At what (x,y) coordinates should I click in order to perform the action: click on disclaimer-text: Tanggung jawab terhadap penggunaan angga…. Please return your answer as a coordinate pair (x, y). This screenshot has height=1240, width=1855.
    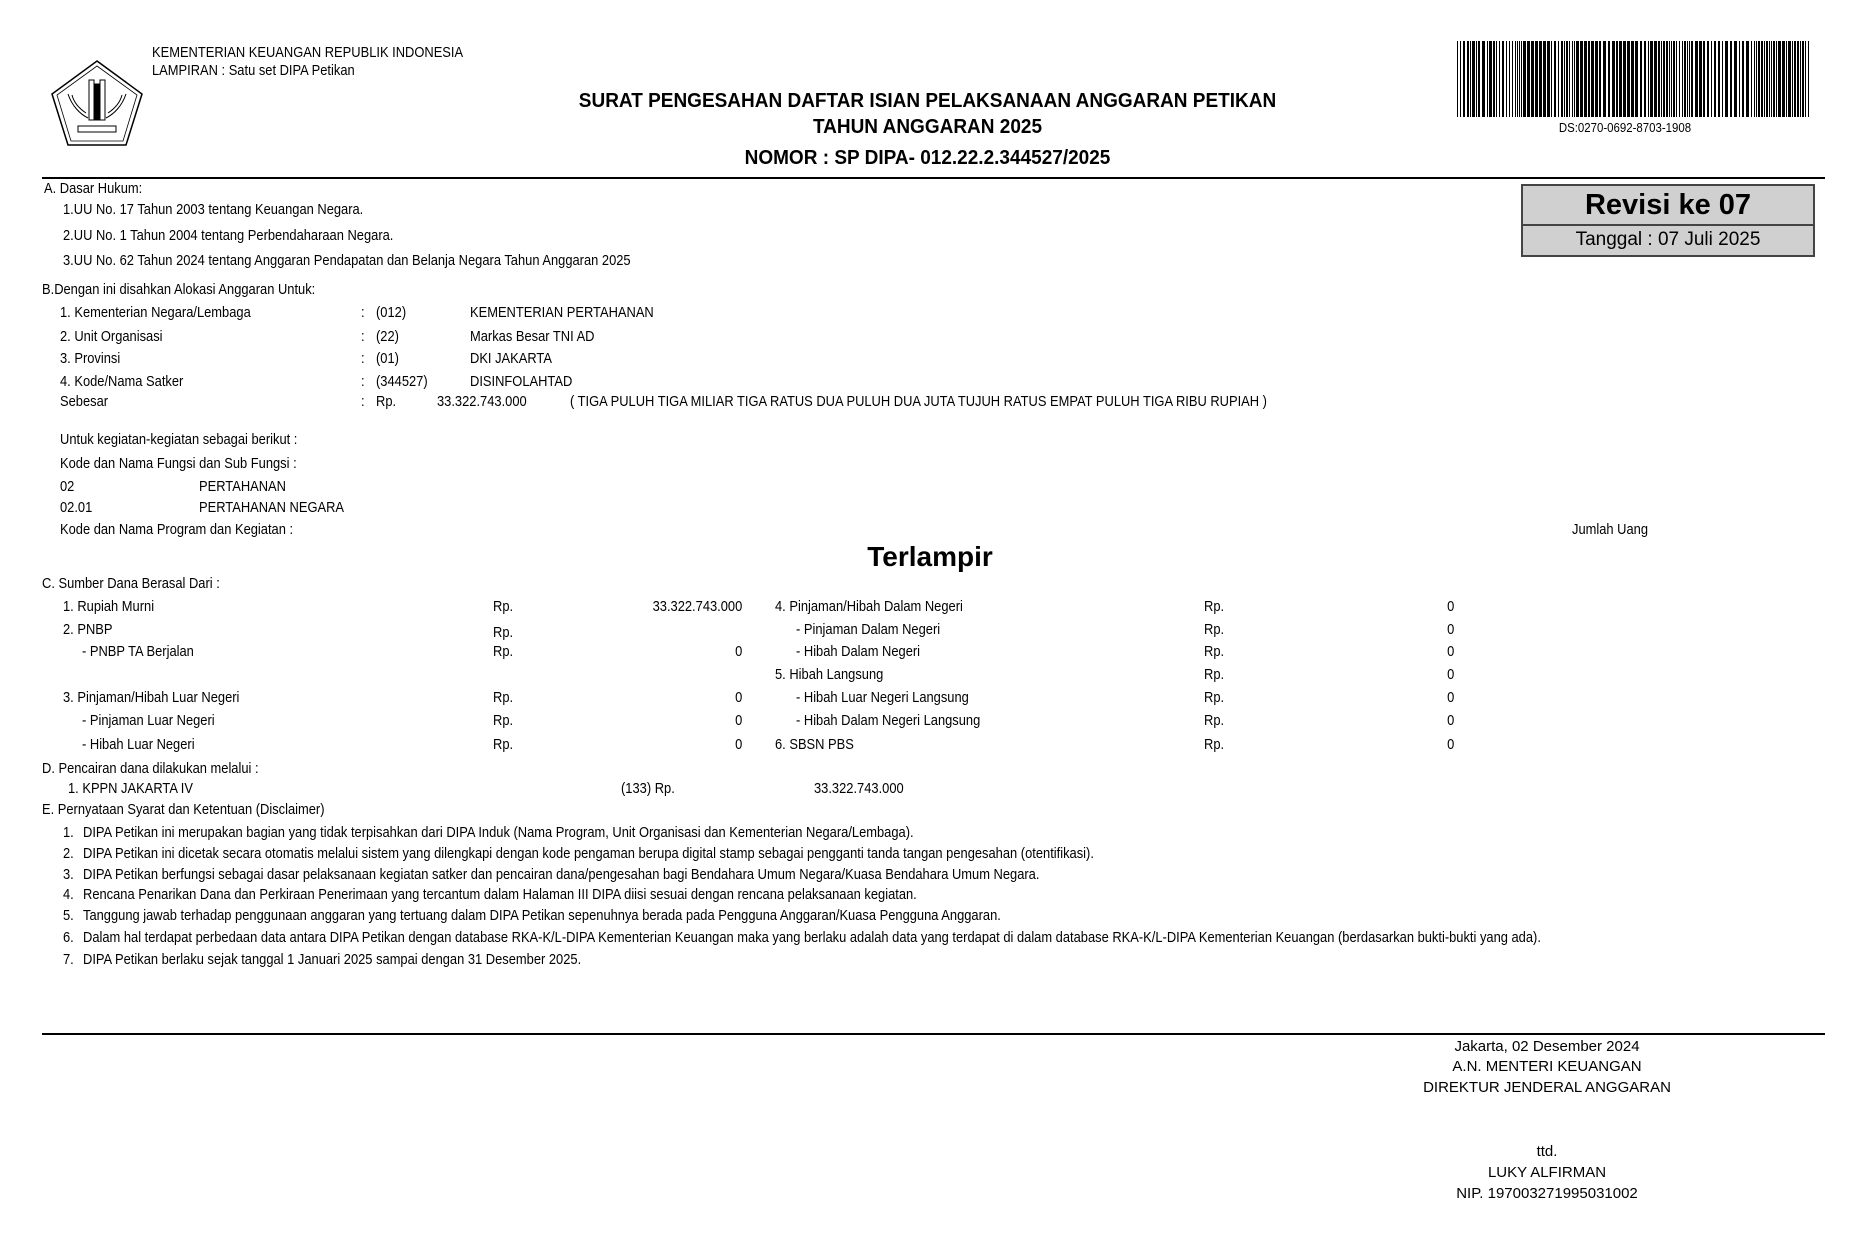
    Looking at the image, I should click on (542, 915).